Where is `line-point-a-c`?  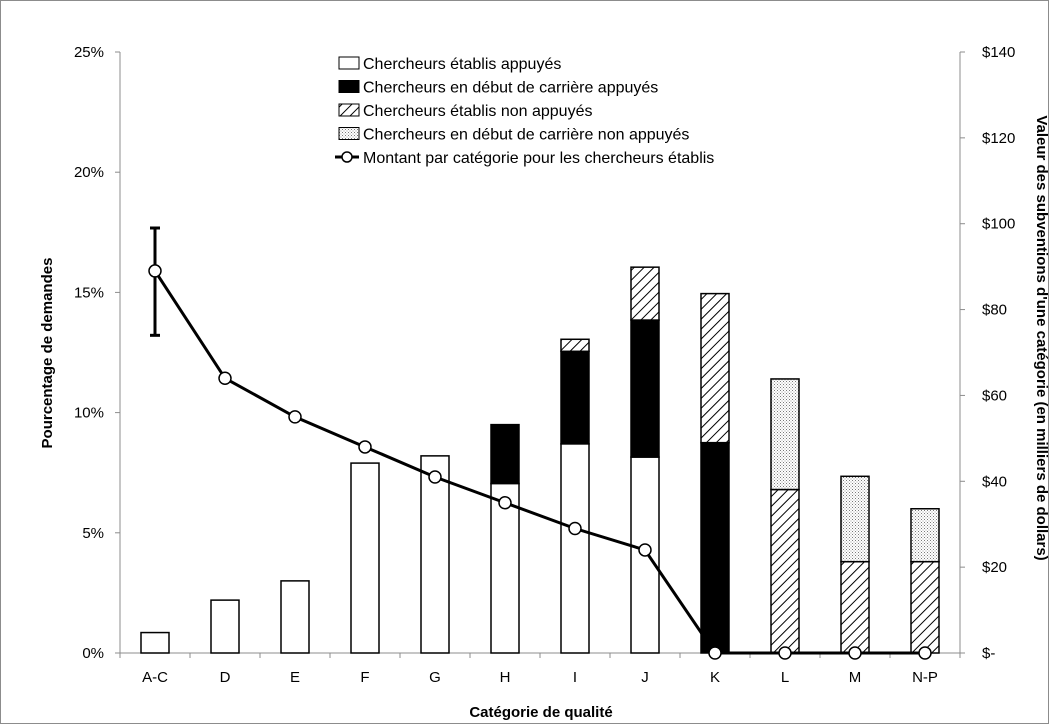 line-point-a-c is located at coordinates (155, 271).